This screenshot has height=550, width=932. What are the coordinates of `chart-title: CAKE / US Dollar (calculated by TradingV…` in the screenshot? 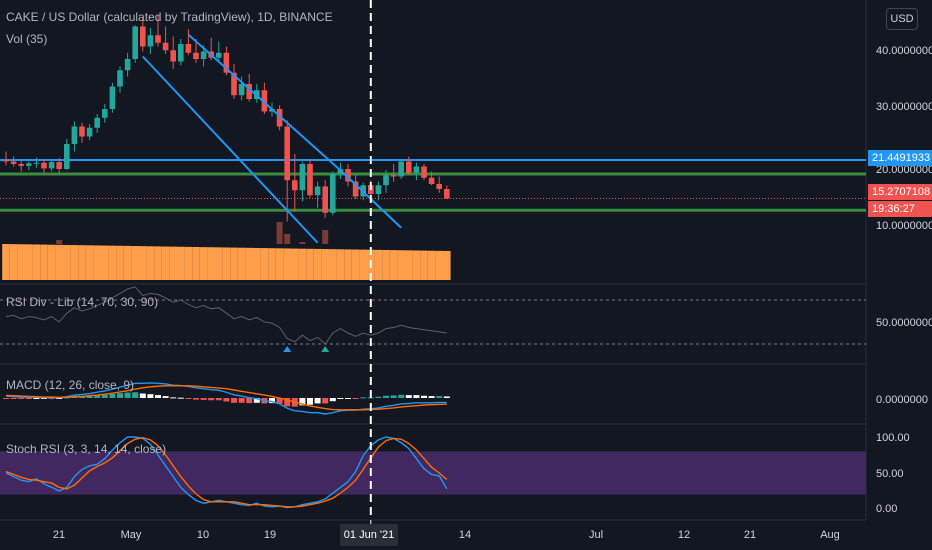 It's located at (169, 17).